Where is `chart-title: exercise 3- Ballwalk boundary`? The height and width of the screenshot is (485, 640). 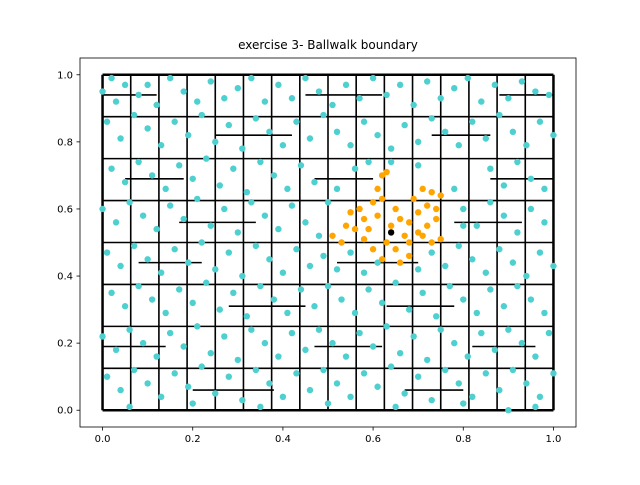 chart-title: exercise 3- Ballwalk boundary is located at coordinates (328, 45).